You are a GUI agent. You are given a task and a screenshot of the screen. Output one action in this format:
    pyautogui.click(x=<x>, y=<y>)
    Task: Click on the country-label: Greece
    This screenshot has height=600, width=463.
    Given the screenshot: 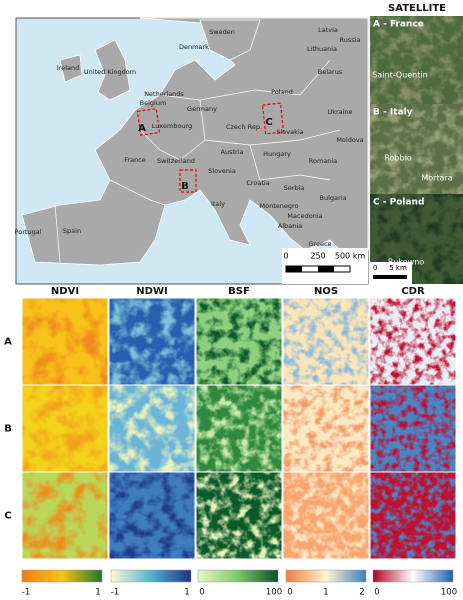 What is the action you would take?
    pyautogui.click(x=319, y=244)
    